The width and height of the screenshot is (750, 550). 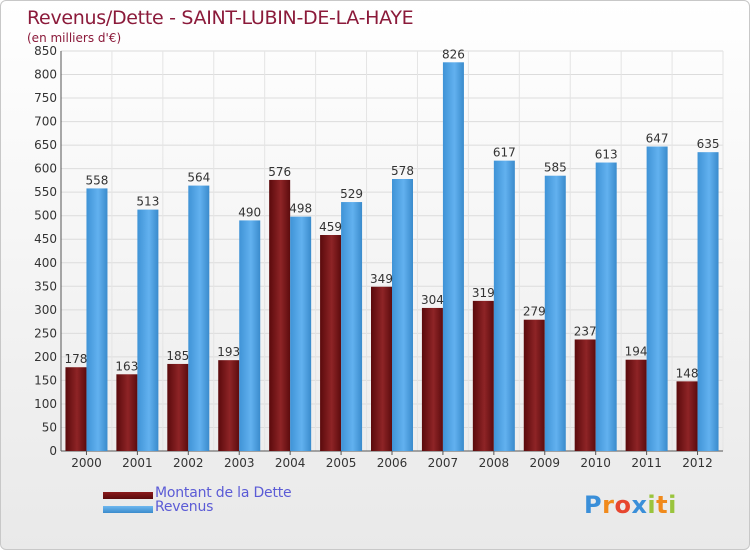 I want to click on logo-letter: r, so click(x=608, y=505).